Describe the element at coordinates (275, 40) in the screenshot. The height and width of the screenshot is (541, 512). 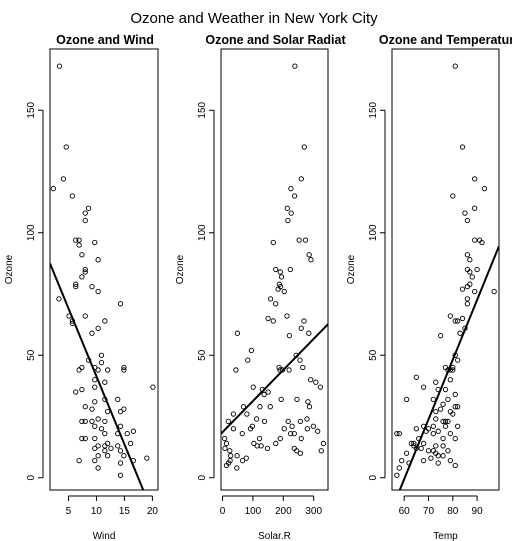
I see `panel-title: Ozone and Solar Radiat` at that location.